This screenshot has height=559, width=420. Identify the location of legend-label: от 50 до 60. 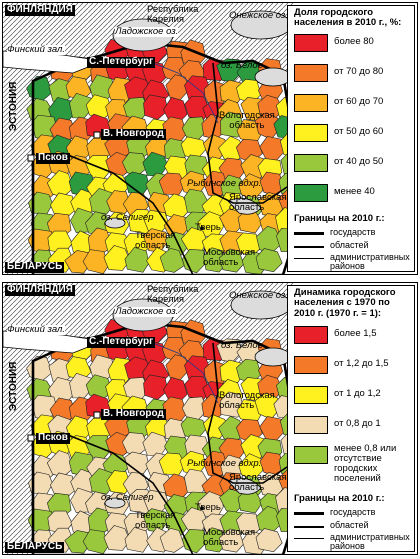
(359, 131).